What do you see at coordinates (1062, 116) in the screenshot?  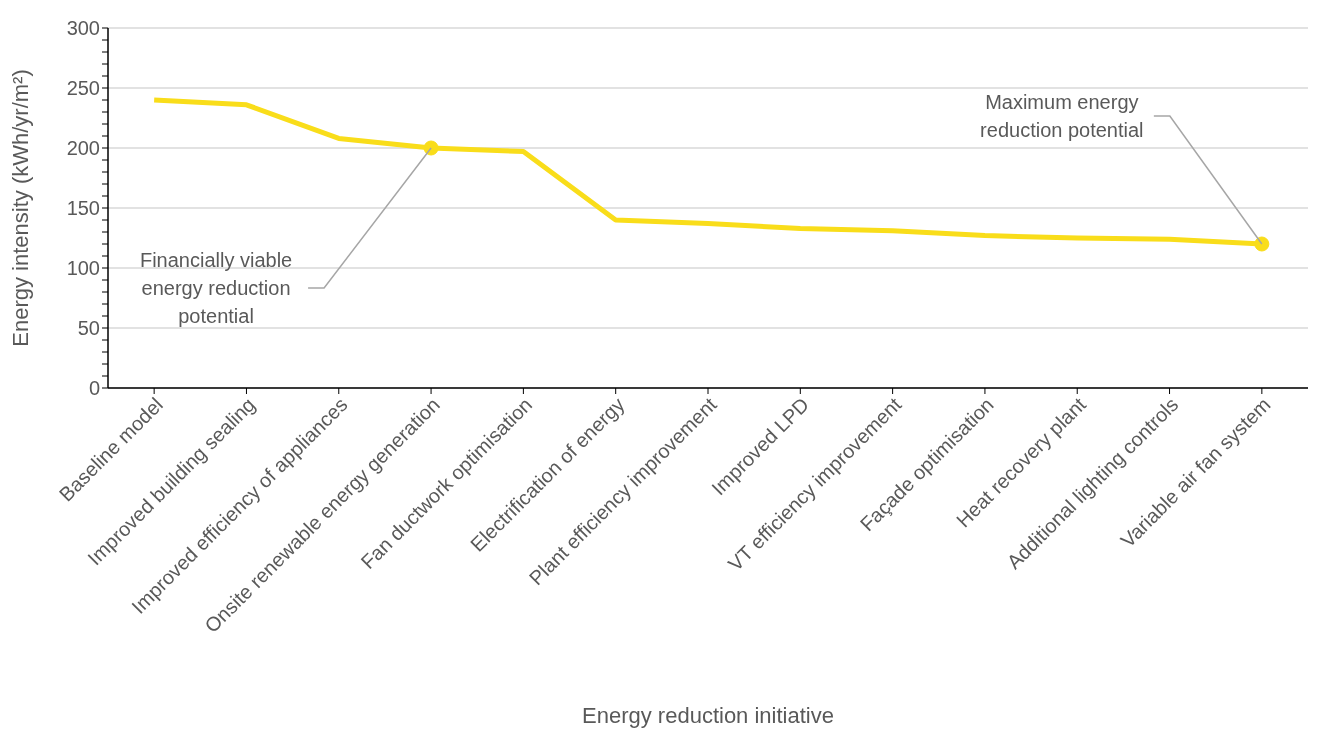 I see `annotation: Maximum energy reduction potential` at bounding box center [1062, 116].